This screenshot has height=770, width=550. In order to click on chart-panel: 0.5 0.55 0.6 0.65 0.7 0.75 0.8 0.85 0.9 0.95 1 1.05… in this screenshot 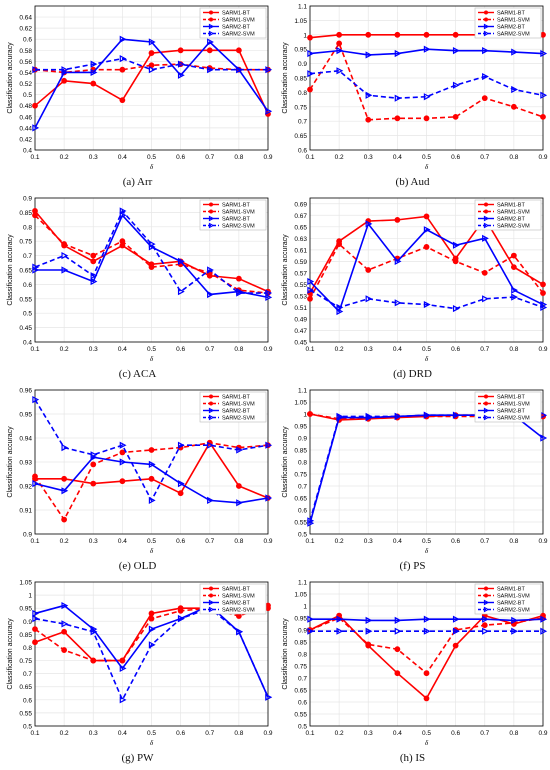, I will do `click(412, 672)`.